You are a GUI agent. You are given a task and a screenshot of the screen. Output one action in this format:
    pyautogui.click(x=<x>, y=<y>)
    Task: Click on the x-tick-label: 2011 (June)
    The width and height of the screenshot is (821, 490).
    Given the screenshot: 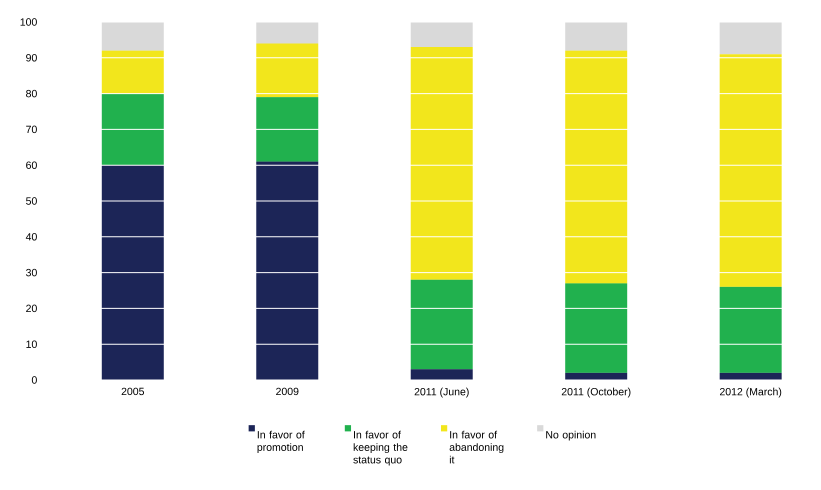 What is the action you would take?
    pyautogui.click(x=441, y=393)
    